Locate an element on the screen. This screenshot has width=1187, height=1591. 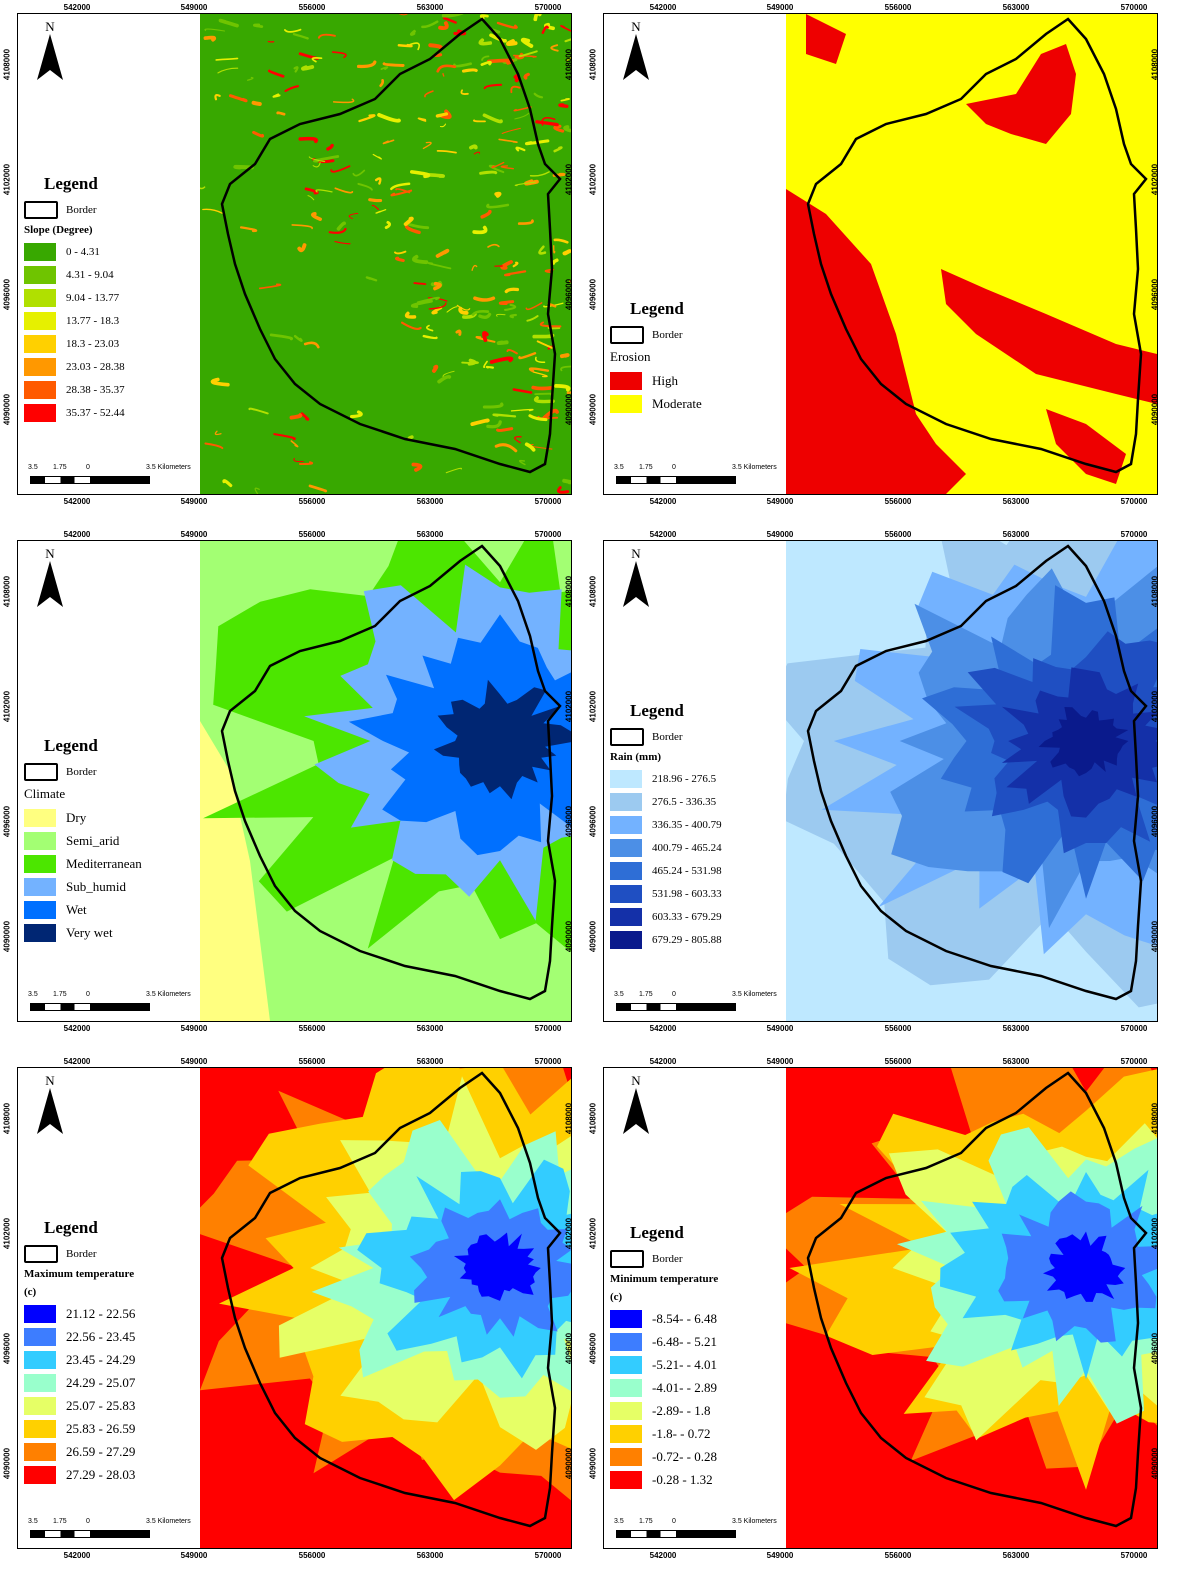
legend-item: 21.12 - 22.56 is located at coordinates (79, 1314).